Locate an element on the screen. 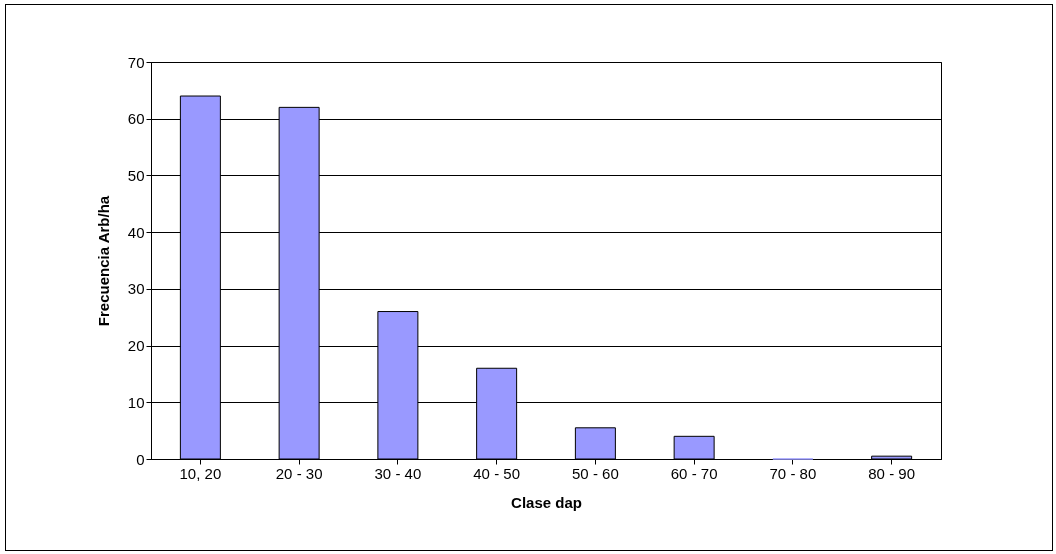  y-tick-label: 70 is located at coordinates (136, 62).